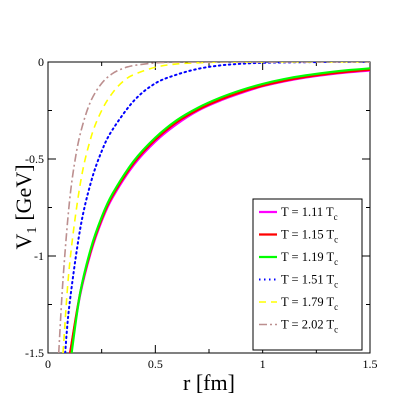  Describe the element at coordinates (263, 364) in the screenshot. I see `x-tick-label: 1` at that location.